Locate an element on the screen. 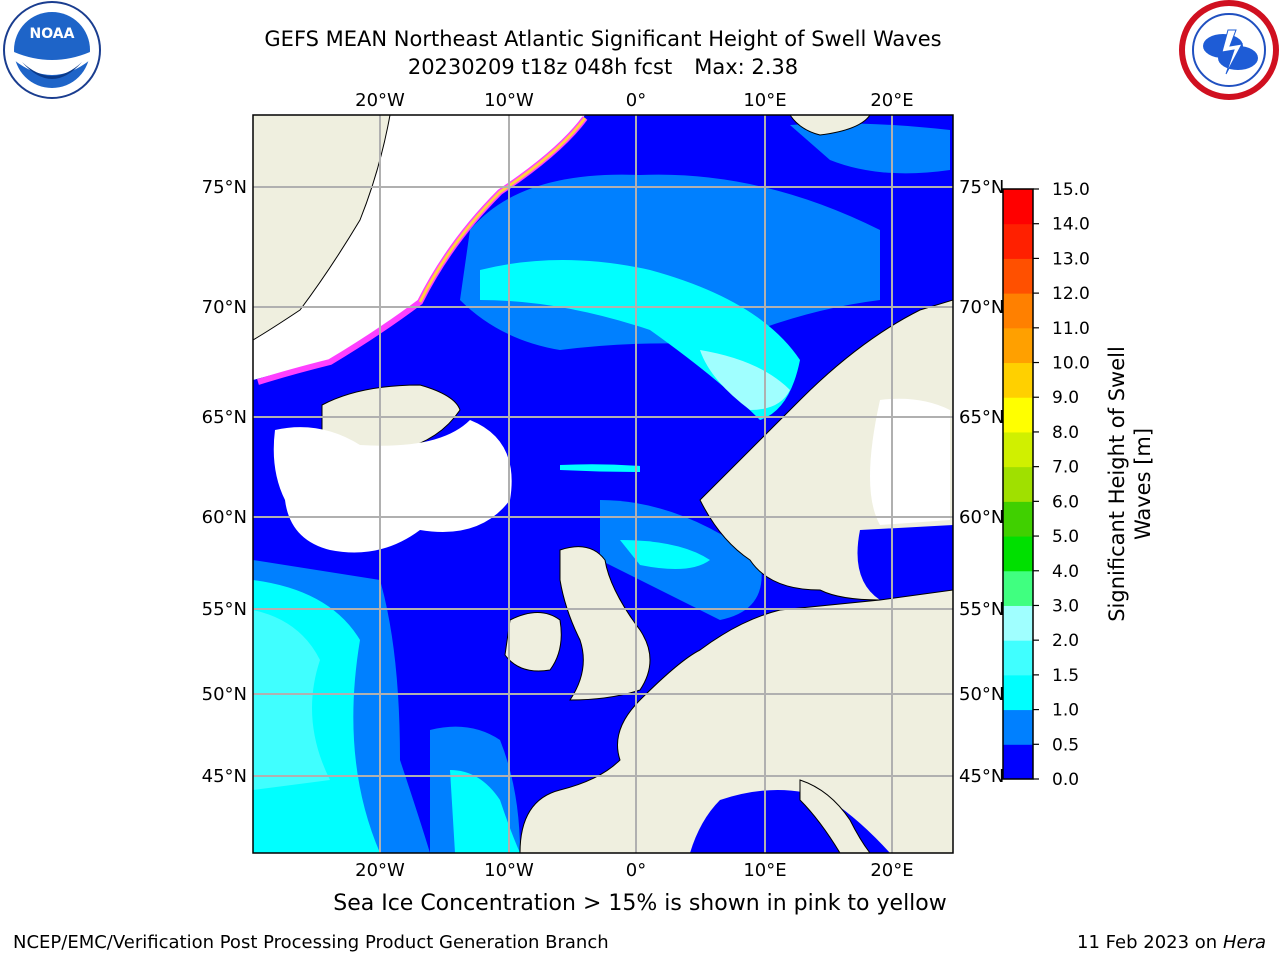  colorbar-tick-label: 4.0 is located at coordinates (1065, 572).